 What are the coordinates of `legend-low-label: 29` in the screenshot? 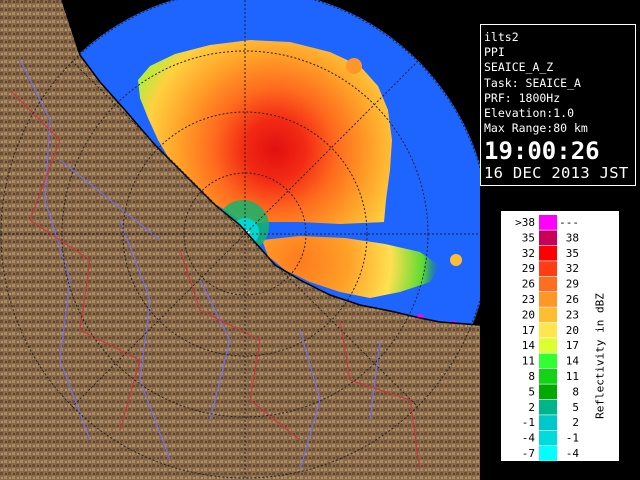 It's located at (528, 268).